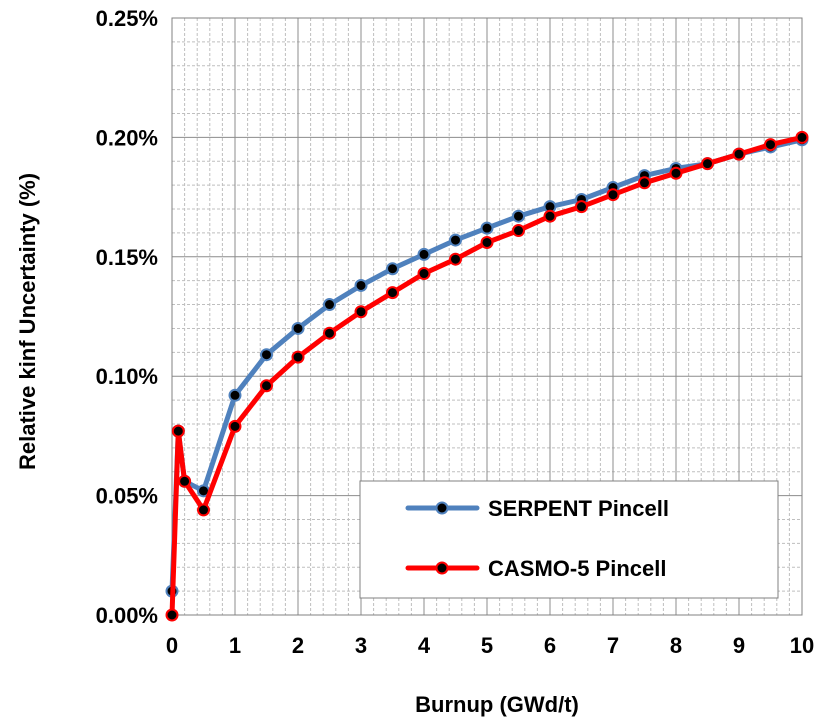 The width and height of the screenshot is (832, 720). Describe the element at coordinates (127, 317) in the screenshot. I see `y-tick-labels: 0.00% 0.05% 0.10% 0.15% 0.20% 0.25%` at that location.